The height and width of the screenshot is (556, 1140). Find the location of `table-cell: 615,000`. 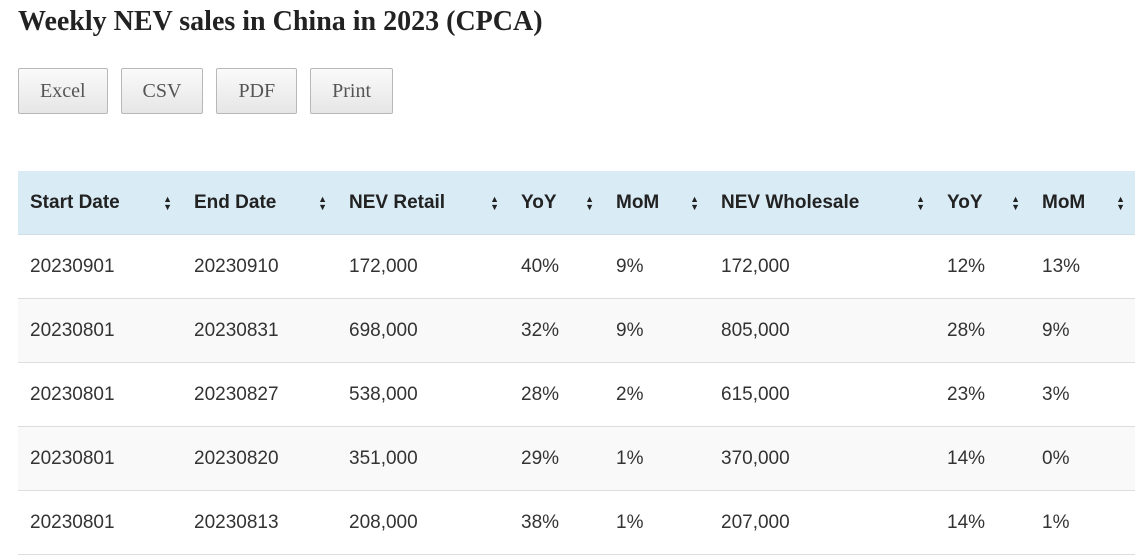

table-cell: 615,000 is located at coordinates (822, 394).